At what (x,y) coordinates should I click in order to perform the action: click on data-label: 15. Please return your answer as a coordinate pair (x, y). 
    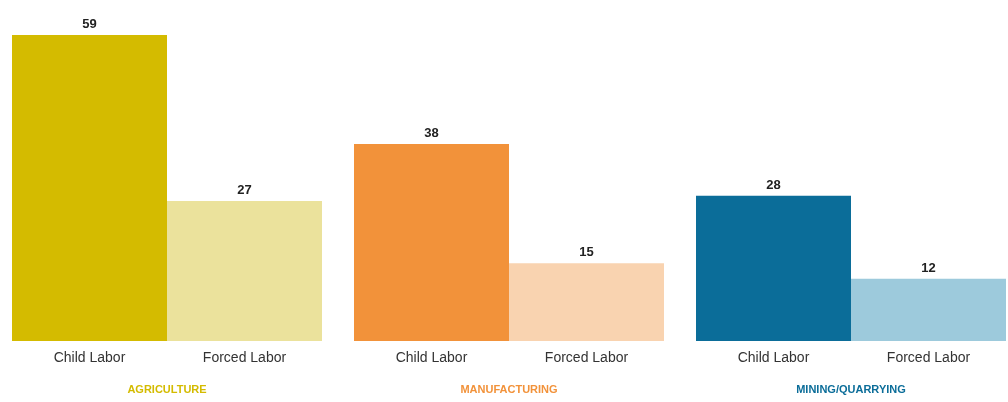
    Looking at the image, I should click on (586, 252).